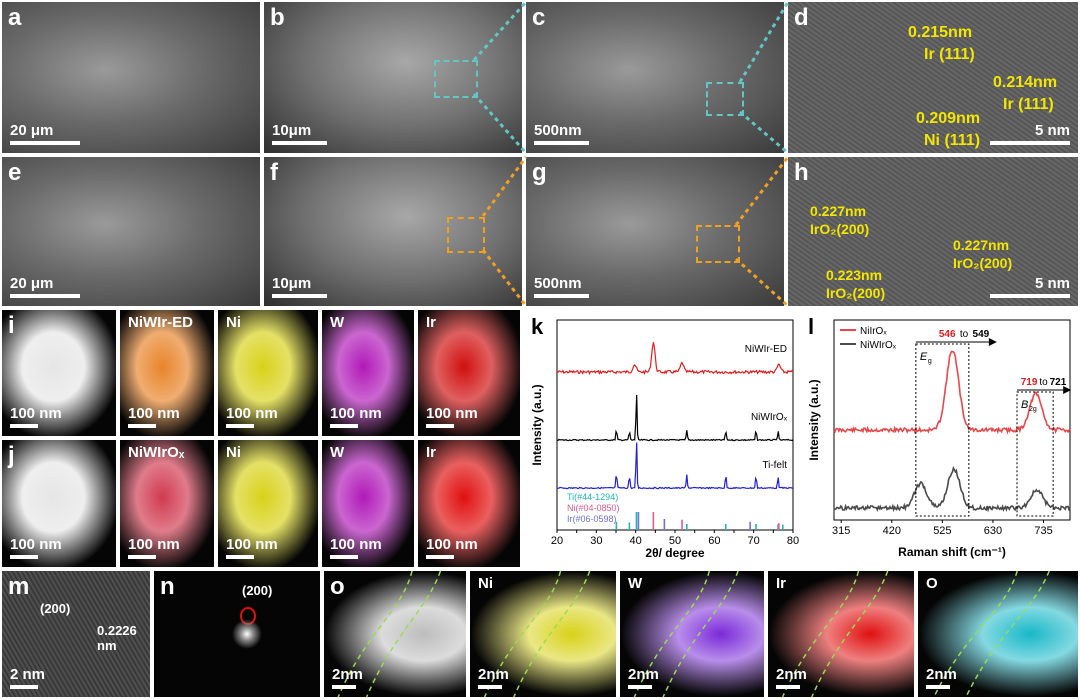 The image size is (1080, 699). I want to click on lattice-plane: Ir (111), so click(1028, 104).